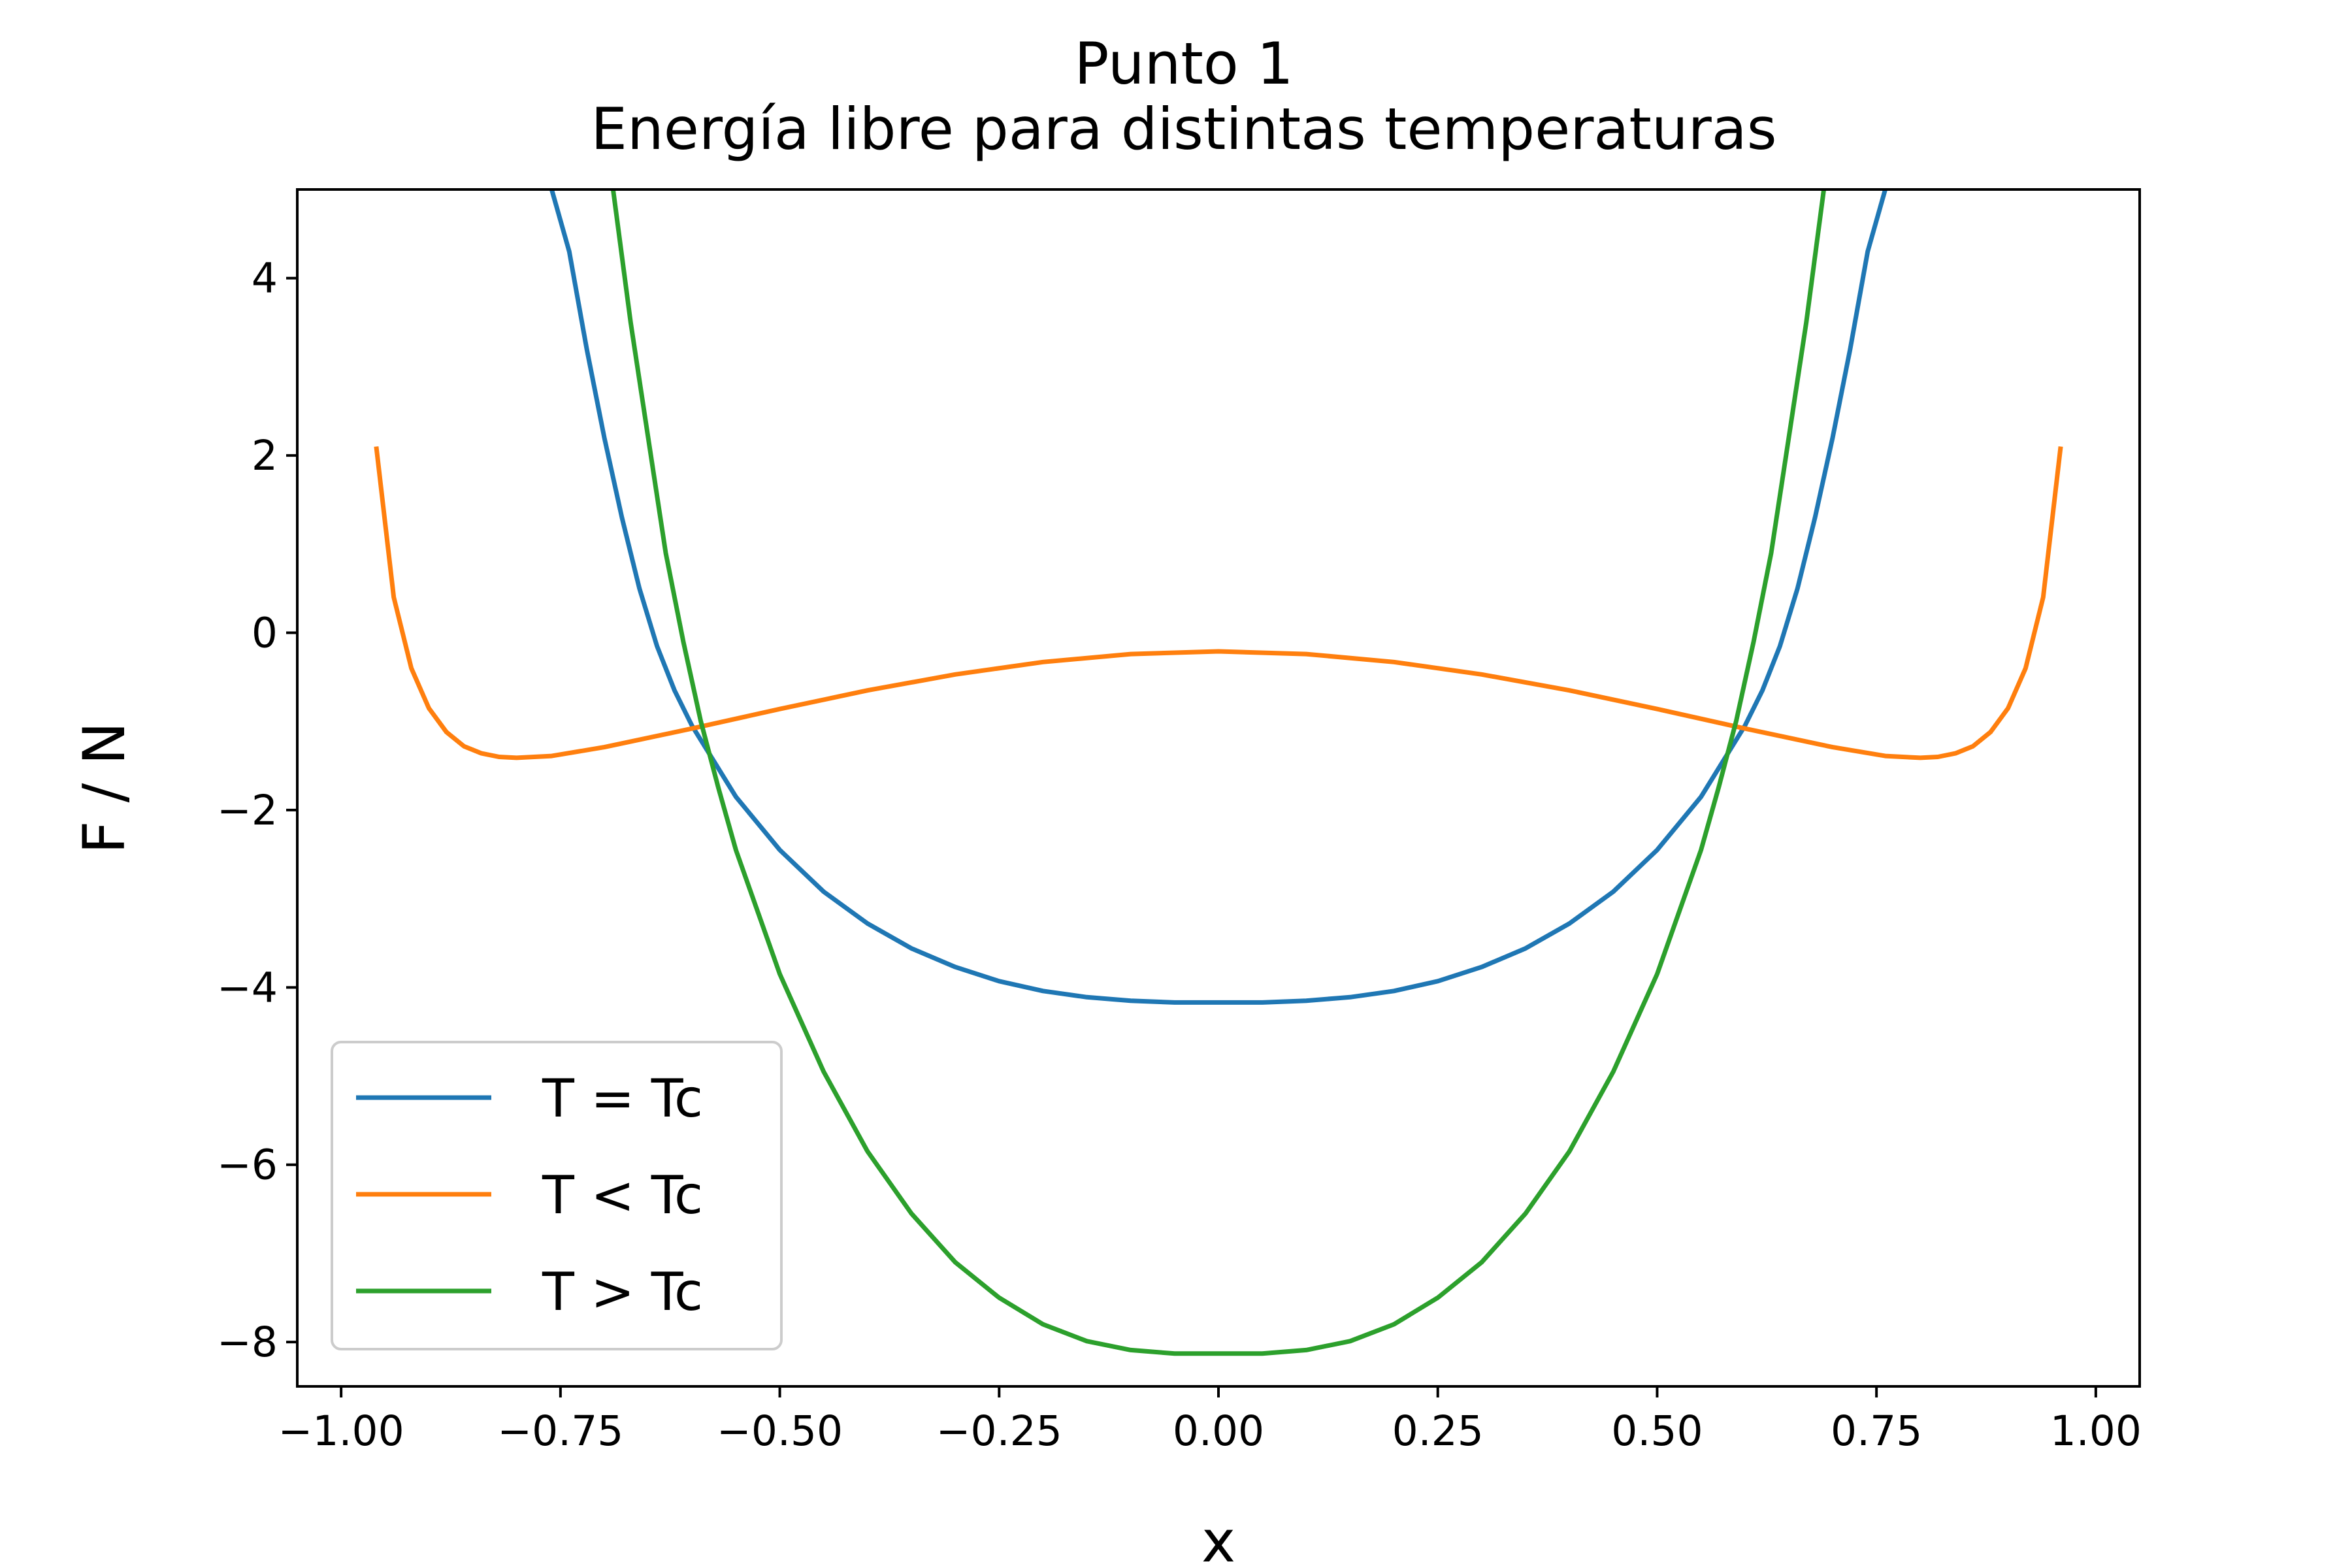 The width and height of the screenshot is (2352, 1568). Describe the element at coordinates (1218, 1538) in the screenshot. I see `x-axis-label: x` at that location.